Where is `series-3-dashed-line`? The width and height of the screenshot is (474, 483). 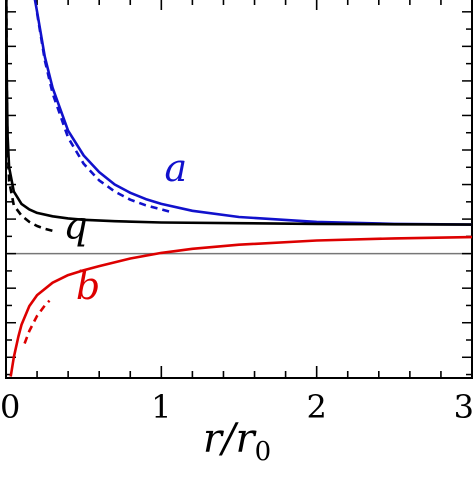 series-3-dashed-line is located at coordinates (29, 116).